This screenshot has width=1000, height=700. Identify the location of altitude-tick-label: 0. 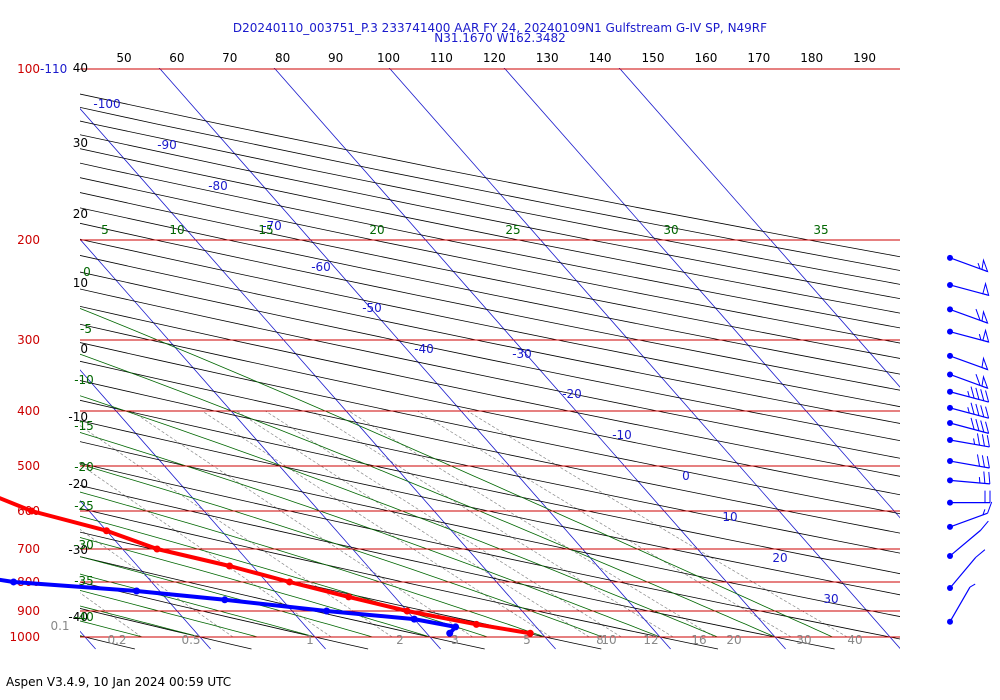
(84, 349).